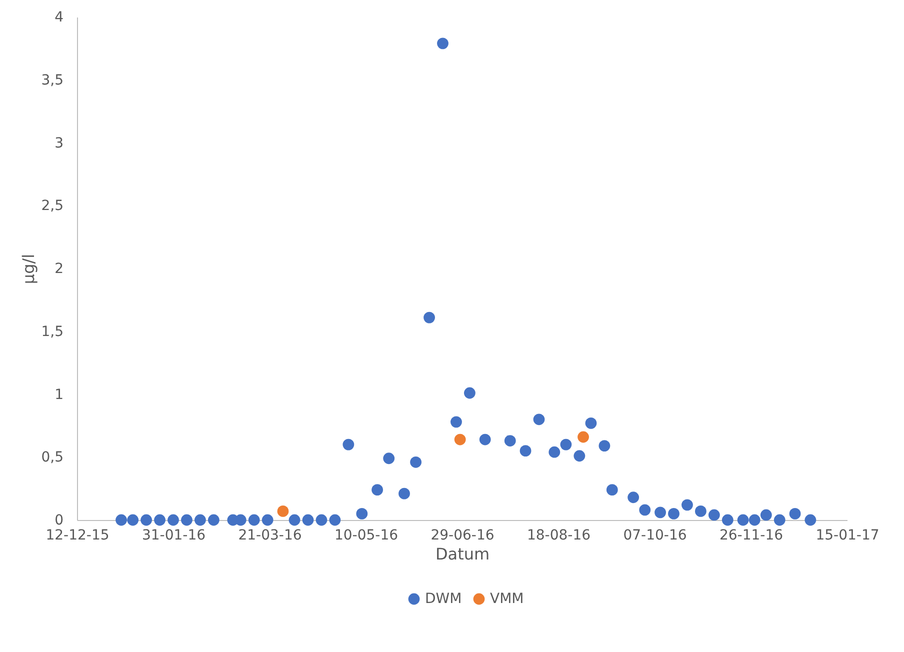  Describe the element at coordinates (78, 536) in the screenshot. I see `x-tick-label: 12-12-15` at that location.